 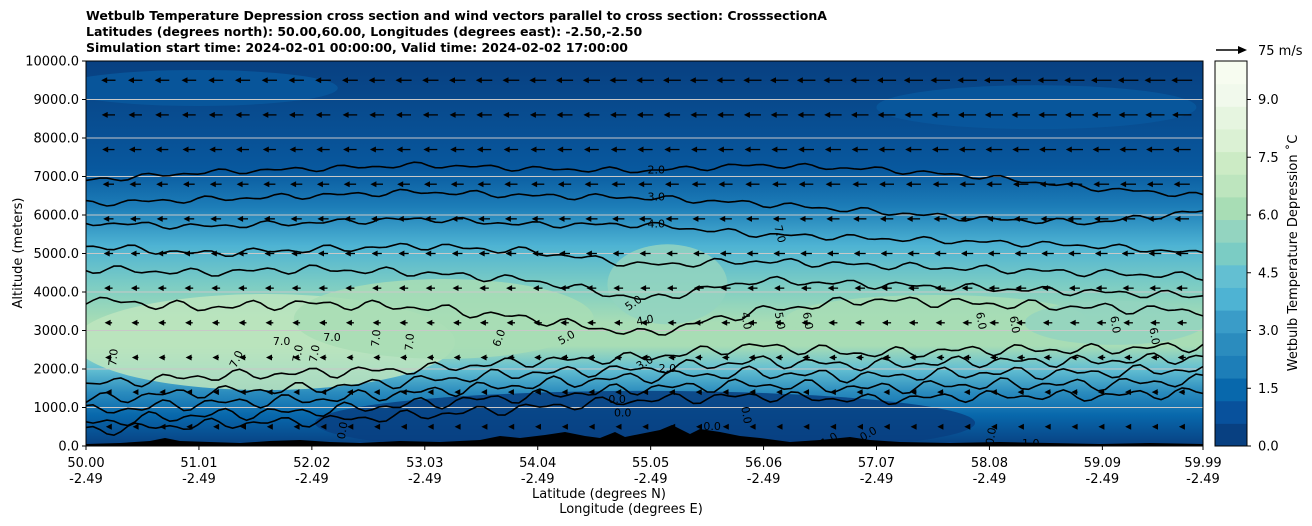 What do you see at coordinates (644, 282) in the screenshot?
I see `contour-line` at bounding box center [644, 282].